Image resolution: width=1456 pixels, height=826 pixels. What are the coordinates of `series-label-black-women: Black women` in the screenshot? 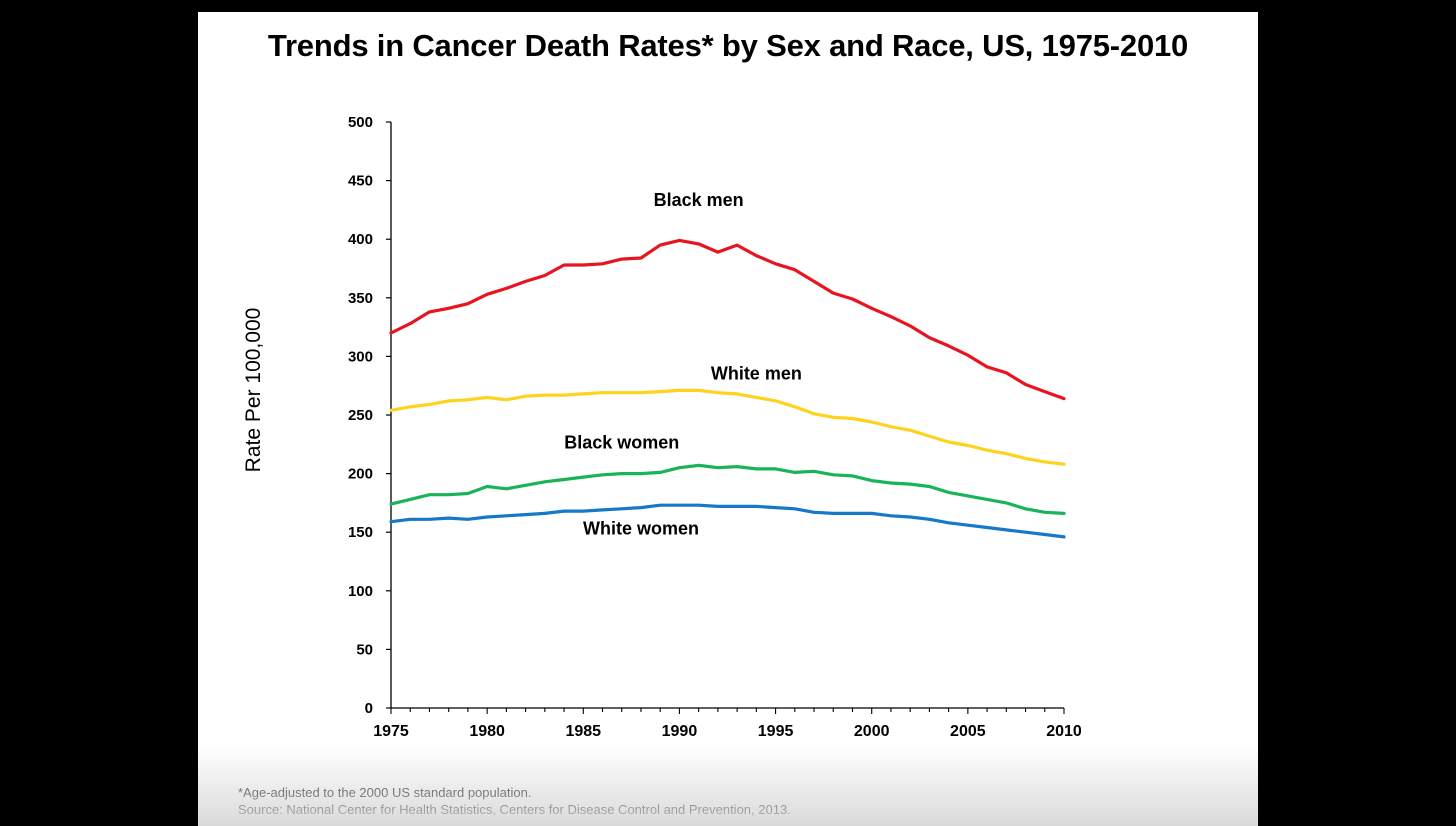 It's located at (621, 443).